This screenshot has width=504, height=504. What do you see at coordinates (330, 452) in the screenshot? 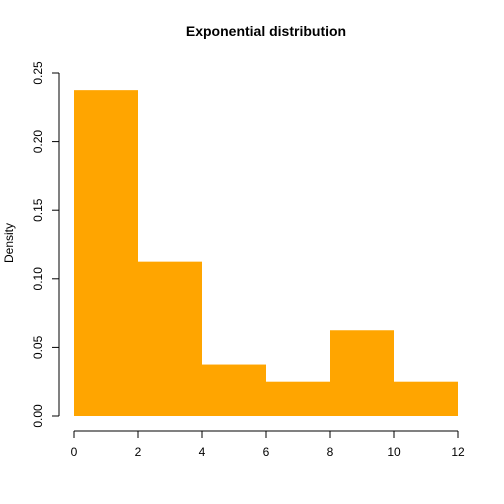
I see `x-tick-label: 8` at bounding box center [330, 452].